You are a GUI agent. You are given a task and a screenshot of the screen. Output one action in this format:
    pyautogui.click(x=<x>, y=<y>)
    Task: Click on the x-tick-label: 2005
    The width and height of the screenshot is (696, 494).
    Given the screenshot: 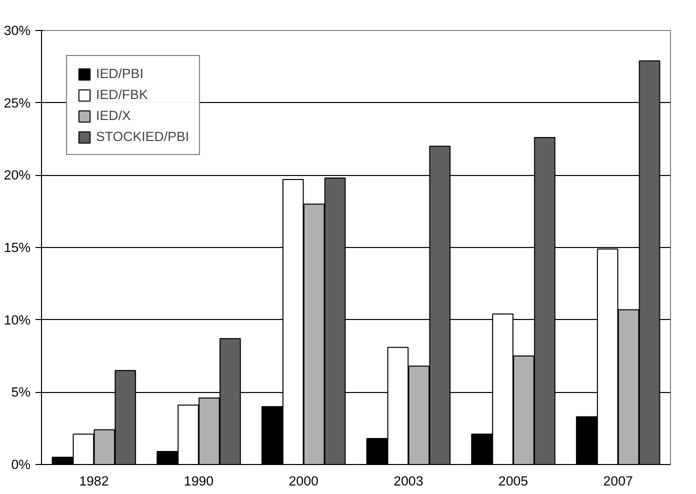 What is the action you would take?
    pyautogui.click(x=513, y=481)
    